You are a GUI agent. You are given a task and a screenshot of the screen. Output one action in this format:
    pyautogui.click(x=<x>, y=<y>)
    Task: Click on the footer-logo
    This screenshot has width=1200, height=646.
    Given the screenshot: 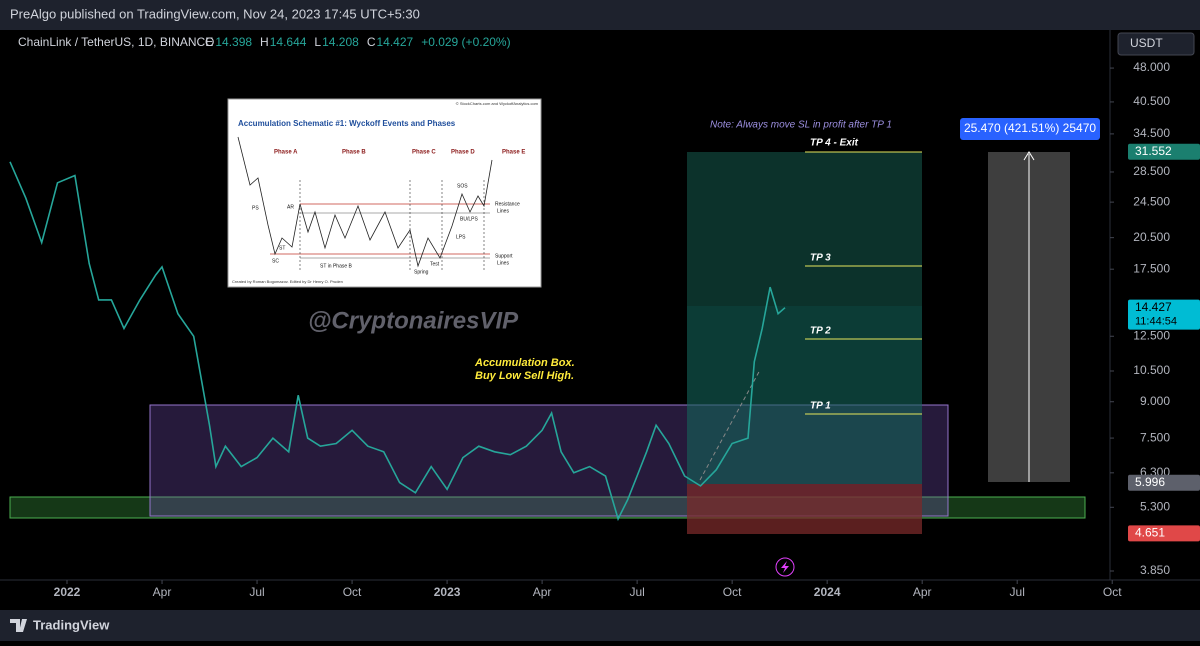 What is the action you would take?
    pyautogui.click(x=18, y=625)
    